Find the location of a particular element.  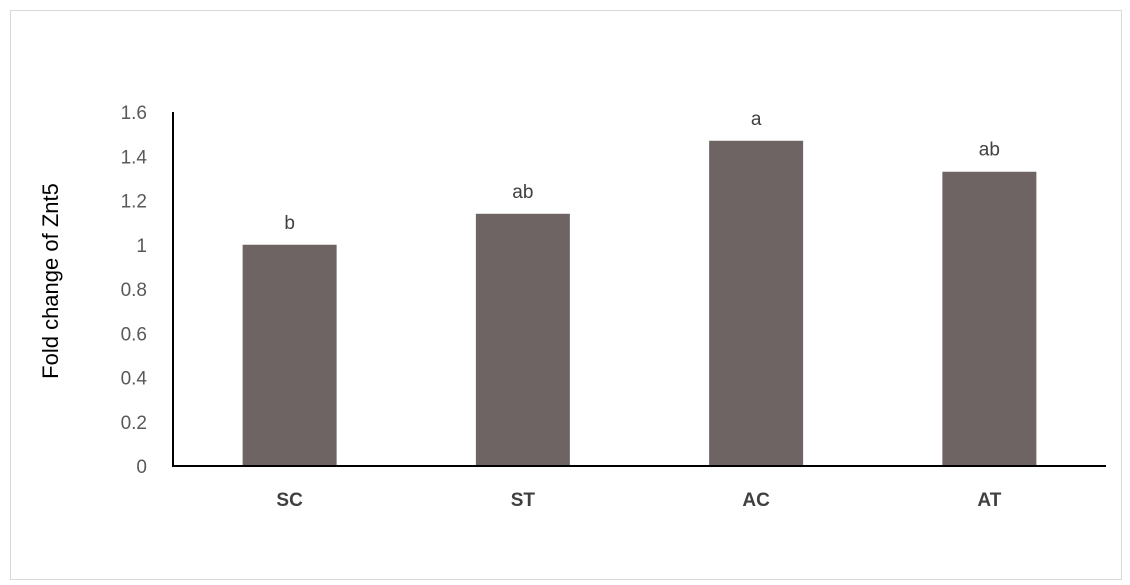

bar-label-st: ab is located at coordinates (522, 192).